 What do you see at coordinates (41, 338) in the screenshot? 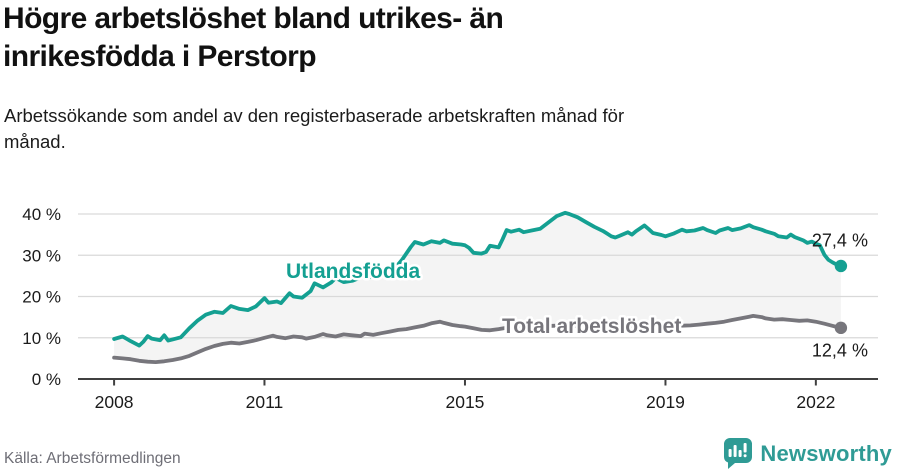
I see `y-axis-tick-label: 10 %` at bounding box center [41, 338].